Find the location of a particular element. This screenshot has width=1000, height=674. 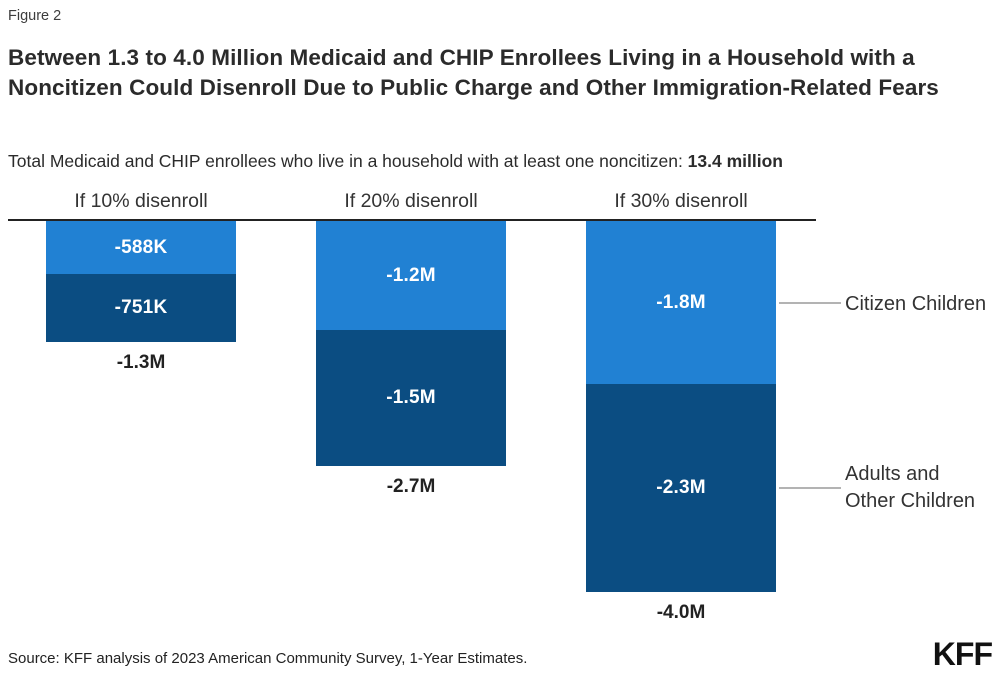

bar-segment-value-label: -588K is located at coordinates (141, 247).